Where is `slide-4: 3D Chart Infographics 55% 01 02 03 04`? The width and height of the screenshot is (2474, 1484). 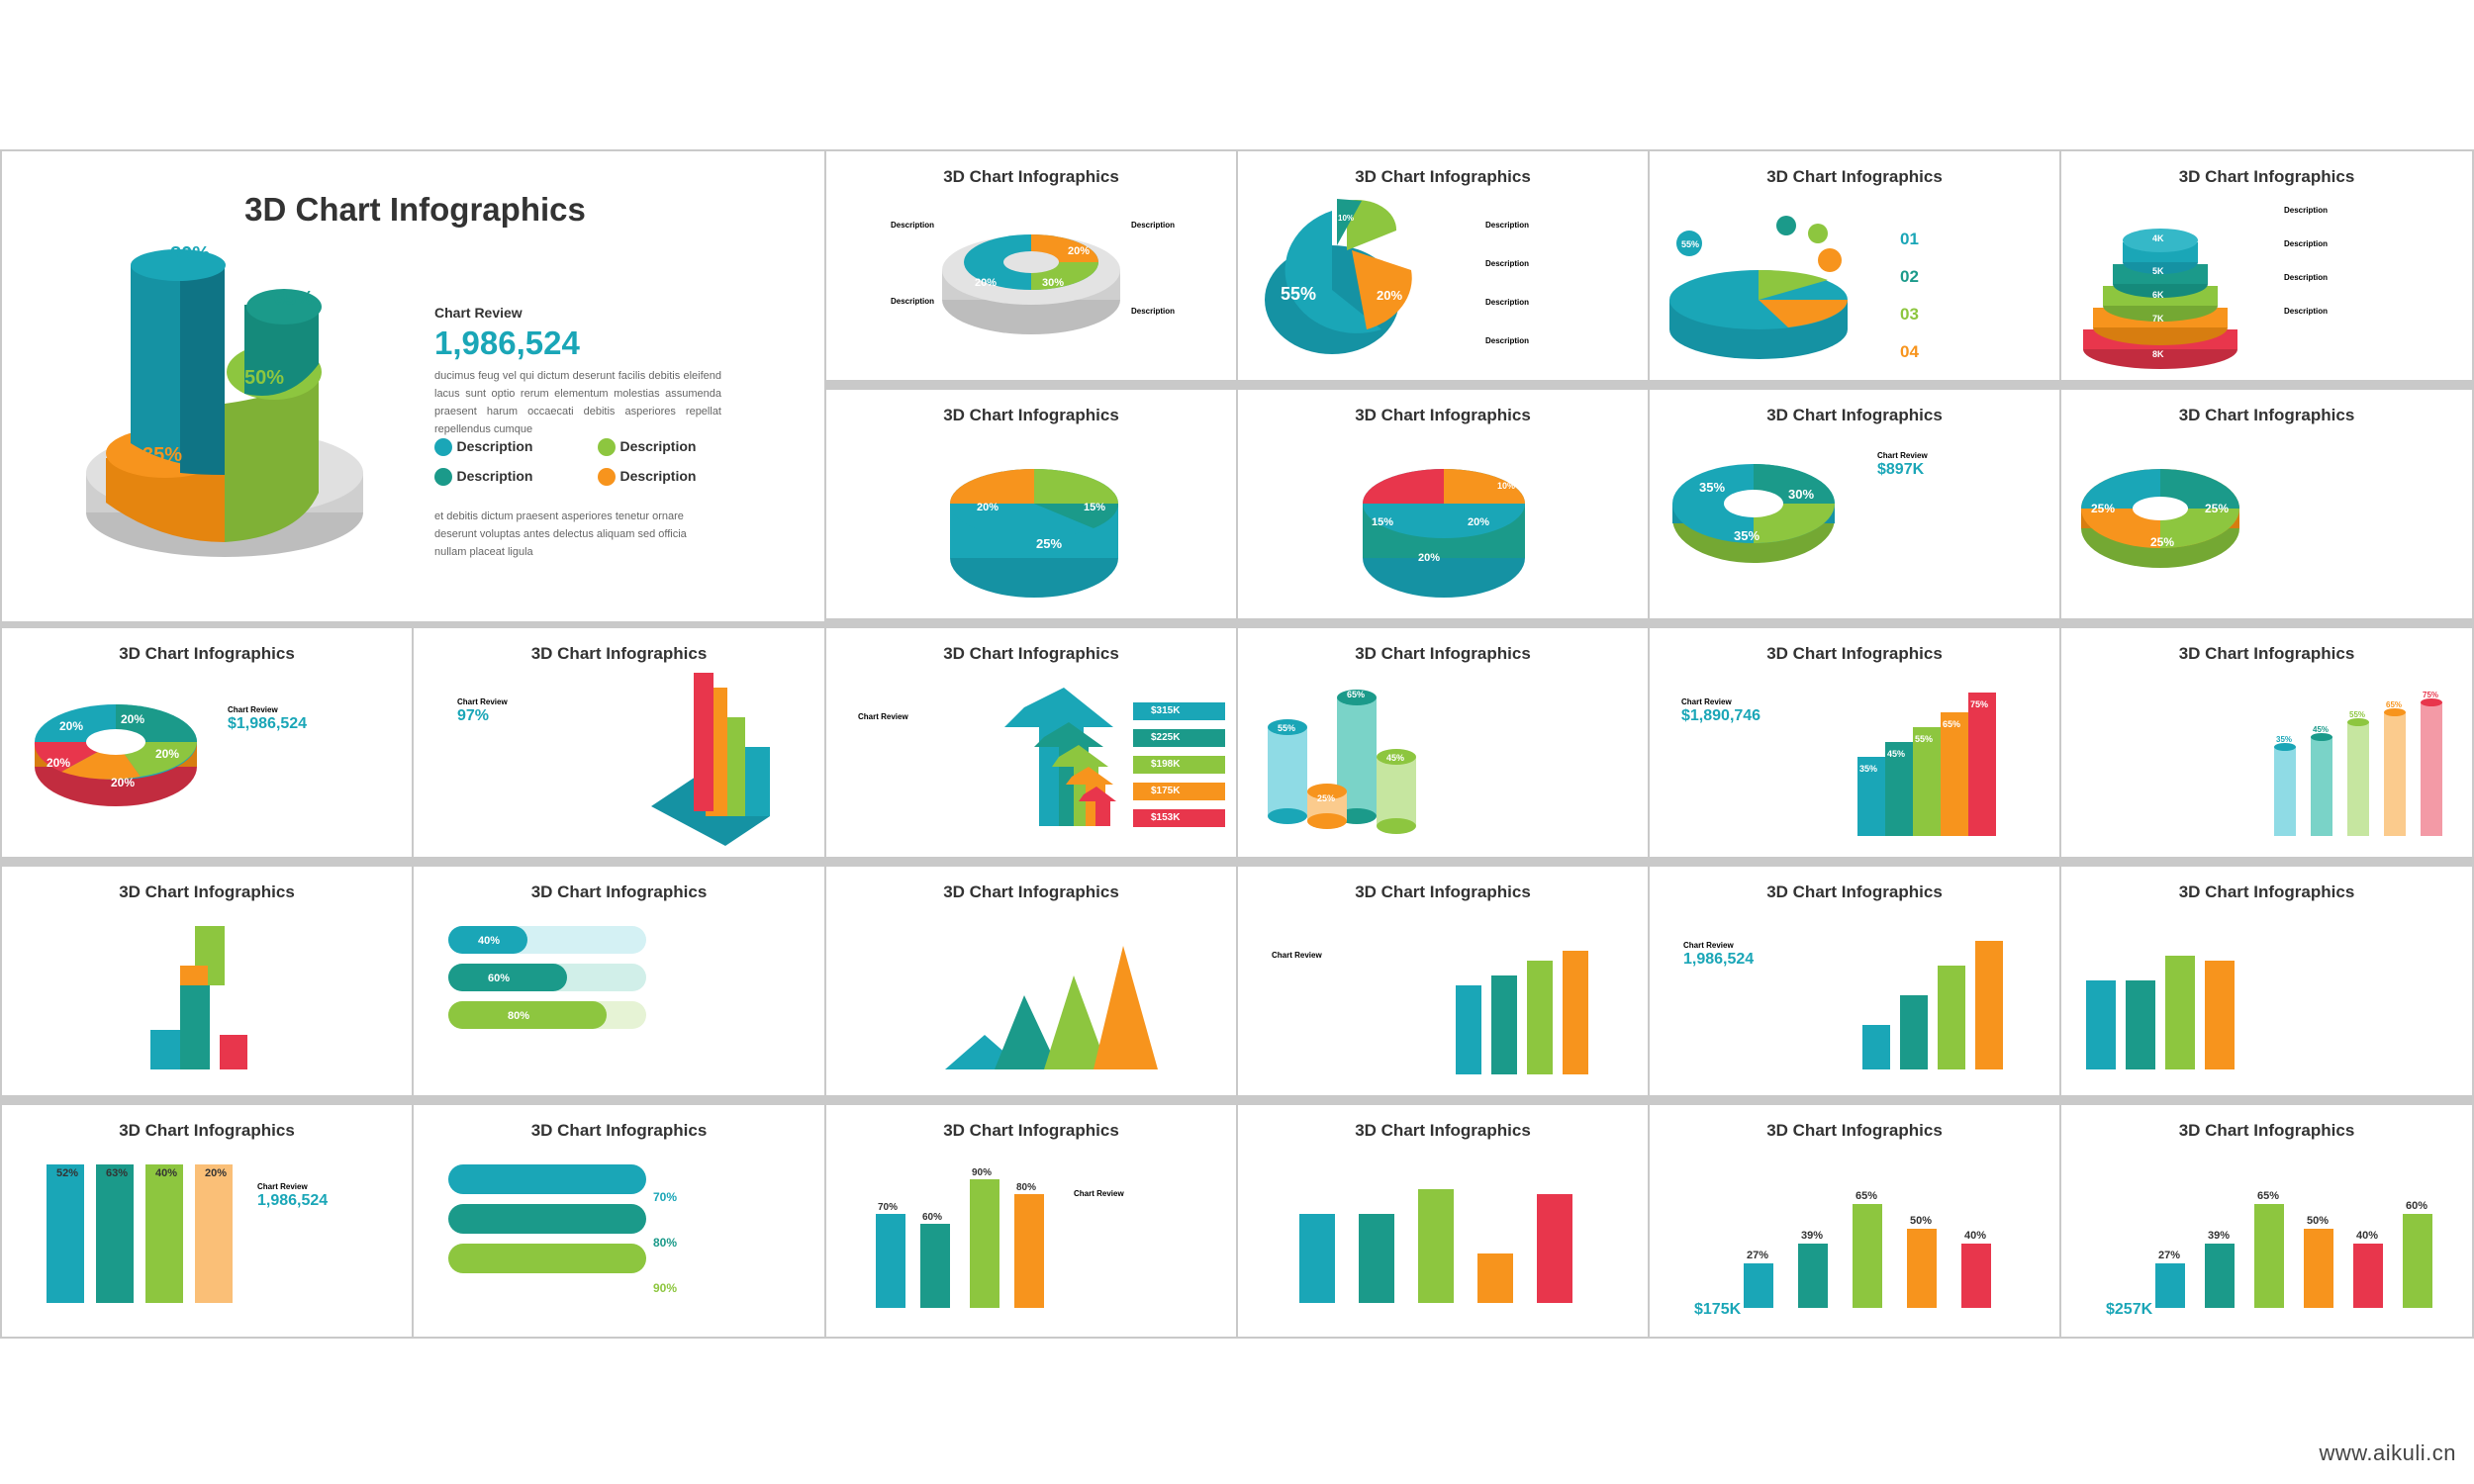
slide-4: 3D Chart Infographics 55% 01 02 03 04 is located at coordinates (1855, 265).